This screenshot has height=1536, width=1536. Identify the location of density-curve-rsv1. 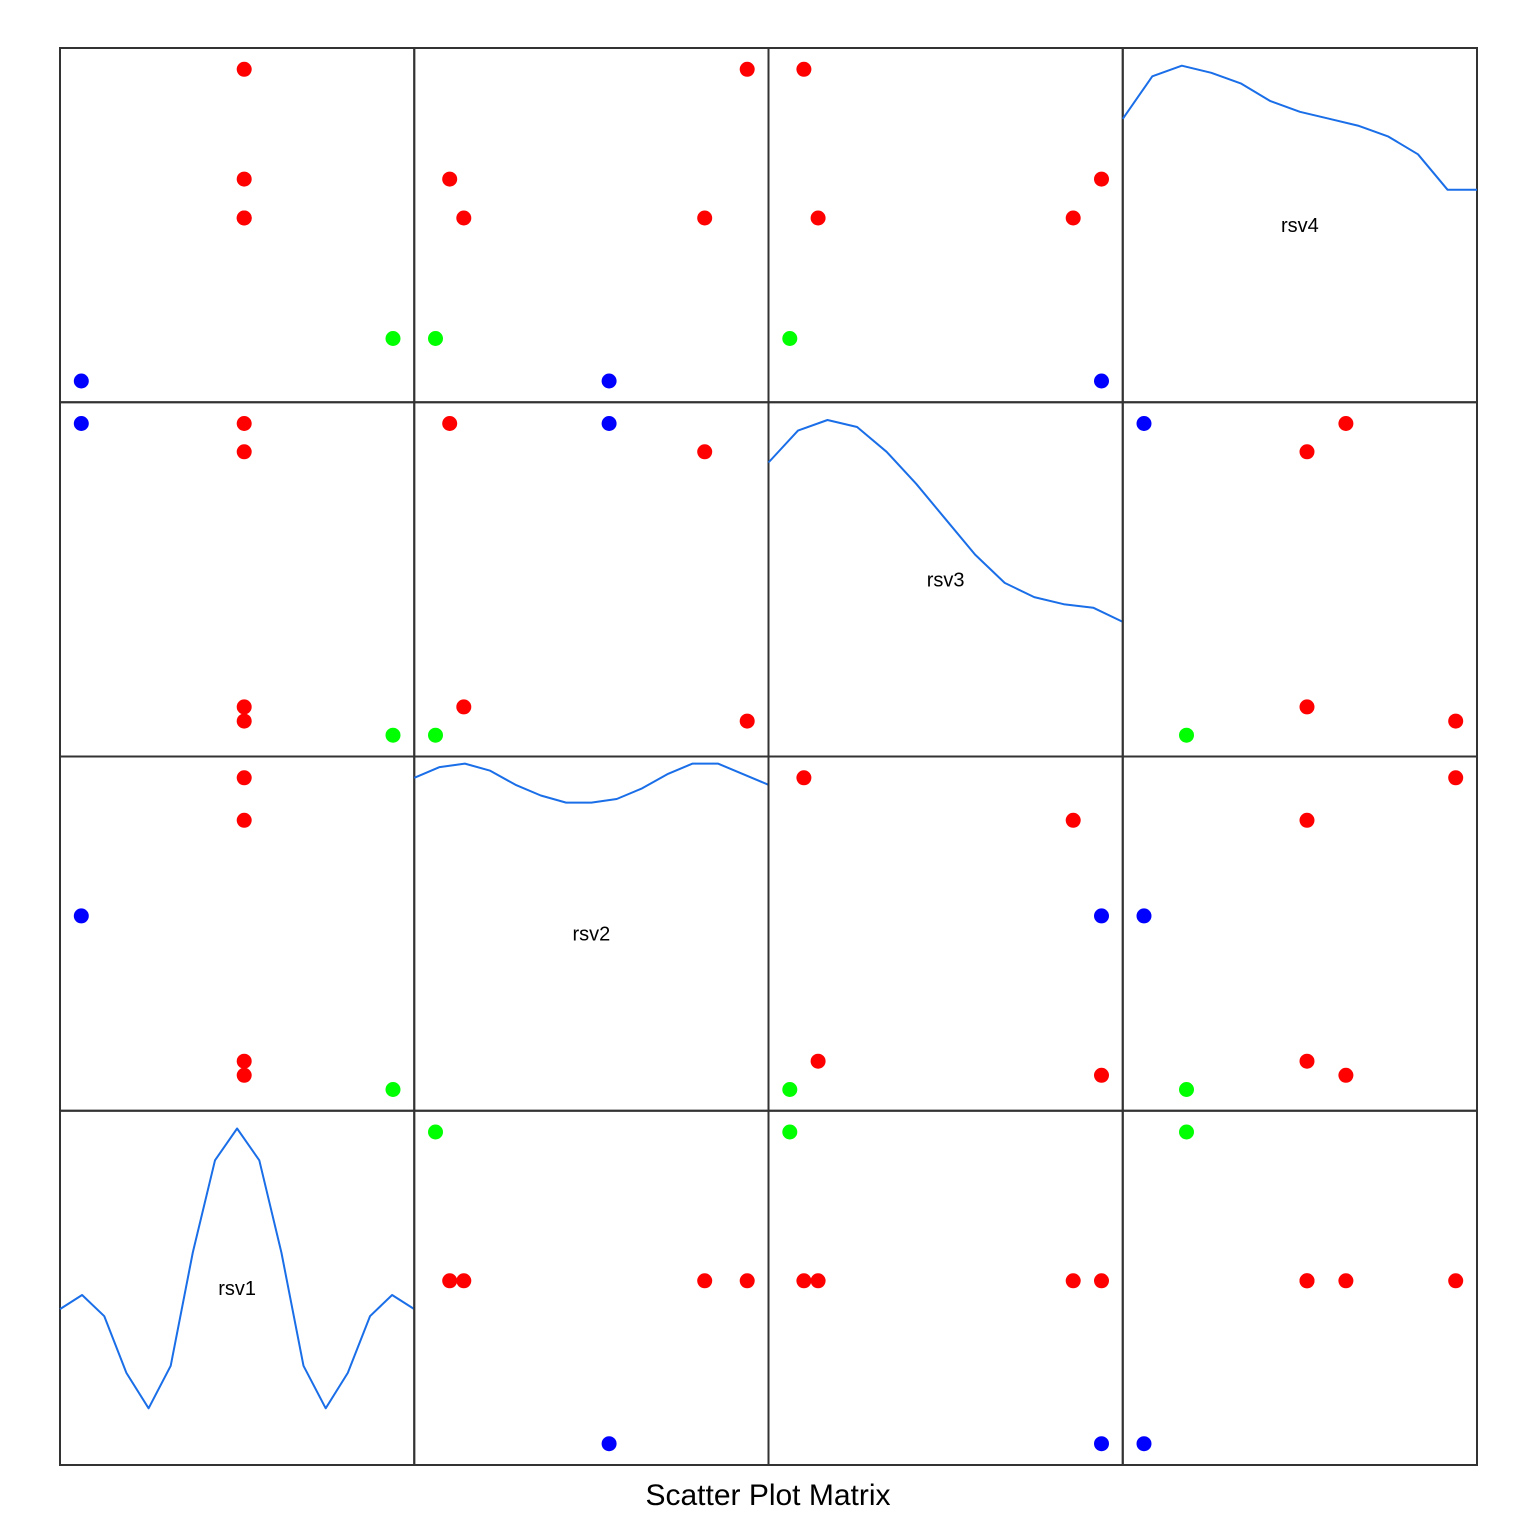
(237, 1268).